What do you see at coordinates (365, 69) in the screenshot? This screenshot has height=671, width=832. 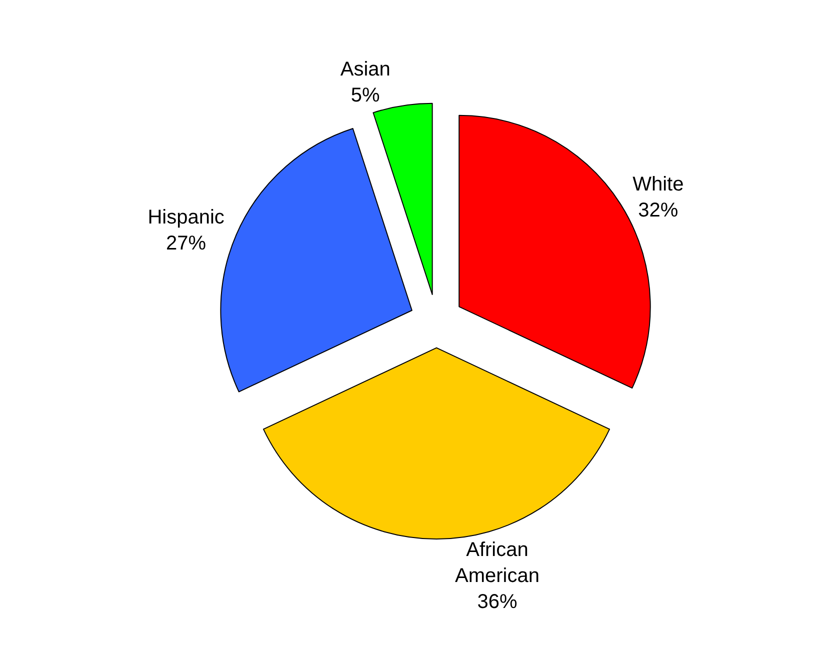 I see `slice-label: Asian` at bounding box center [365, 69].